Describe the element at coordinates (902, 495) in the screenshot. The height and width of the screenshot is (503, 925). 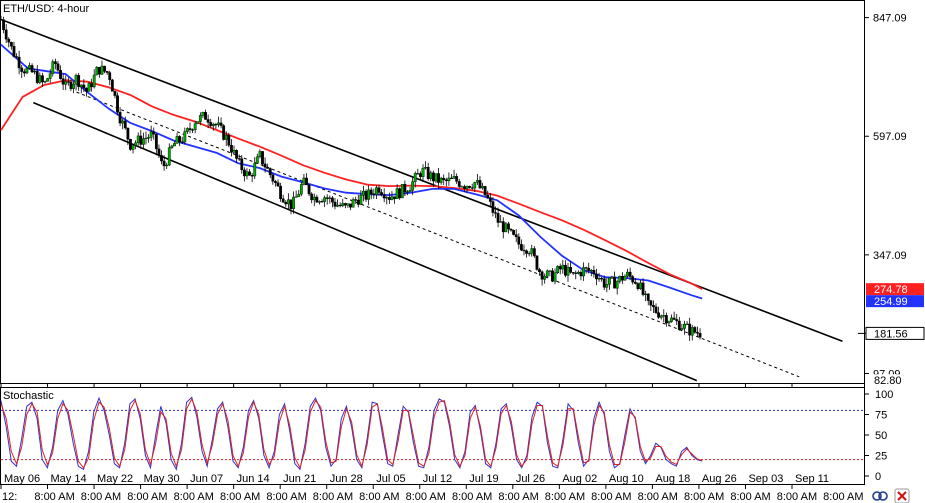
I see `close-icon` at that location.